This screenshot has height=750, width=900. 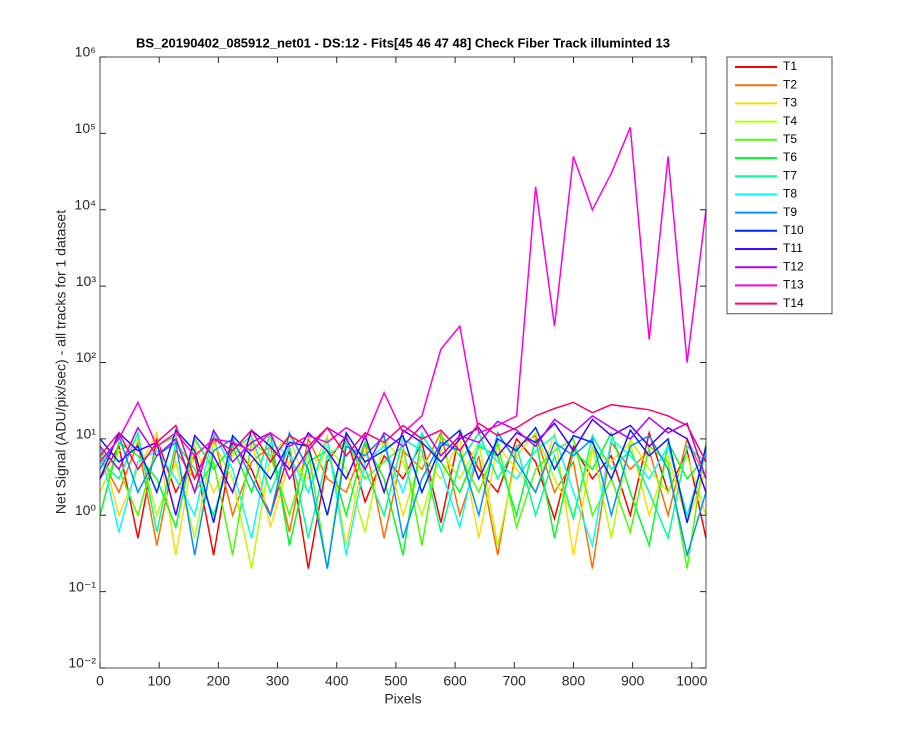 I want to click on x-axis-label: Pixels, so click(x=402, y=699).